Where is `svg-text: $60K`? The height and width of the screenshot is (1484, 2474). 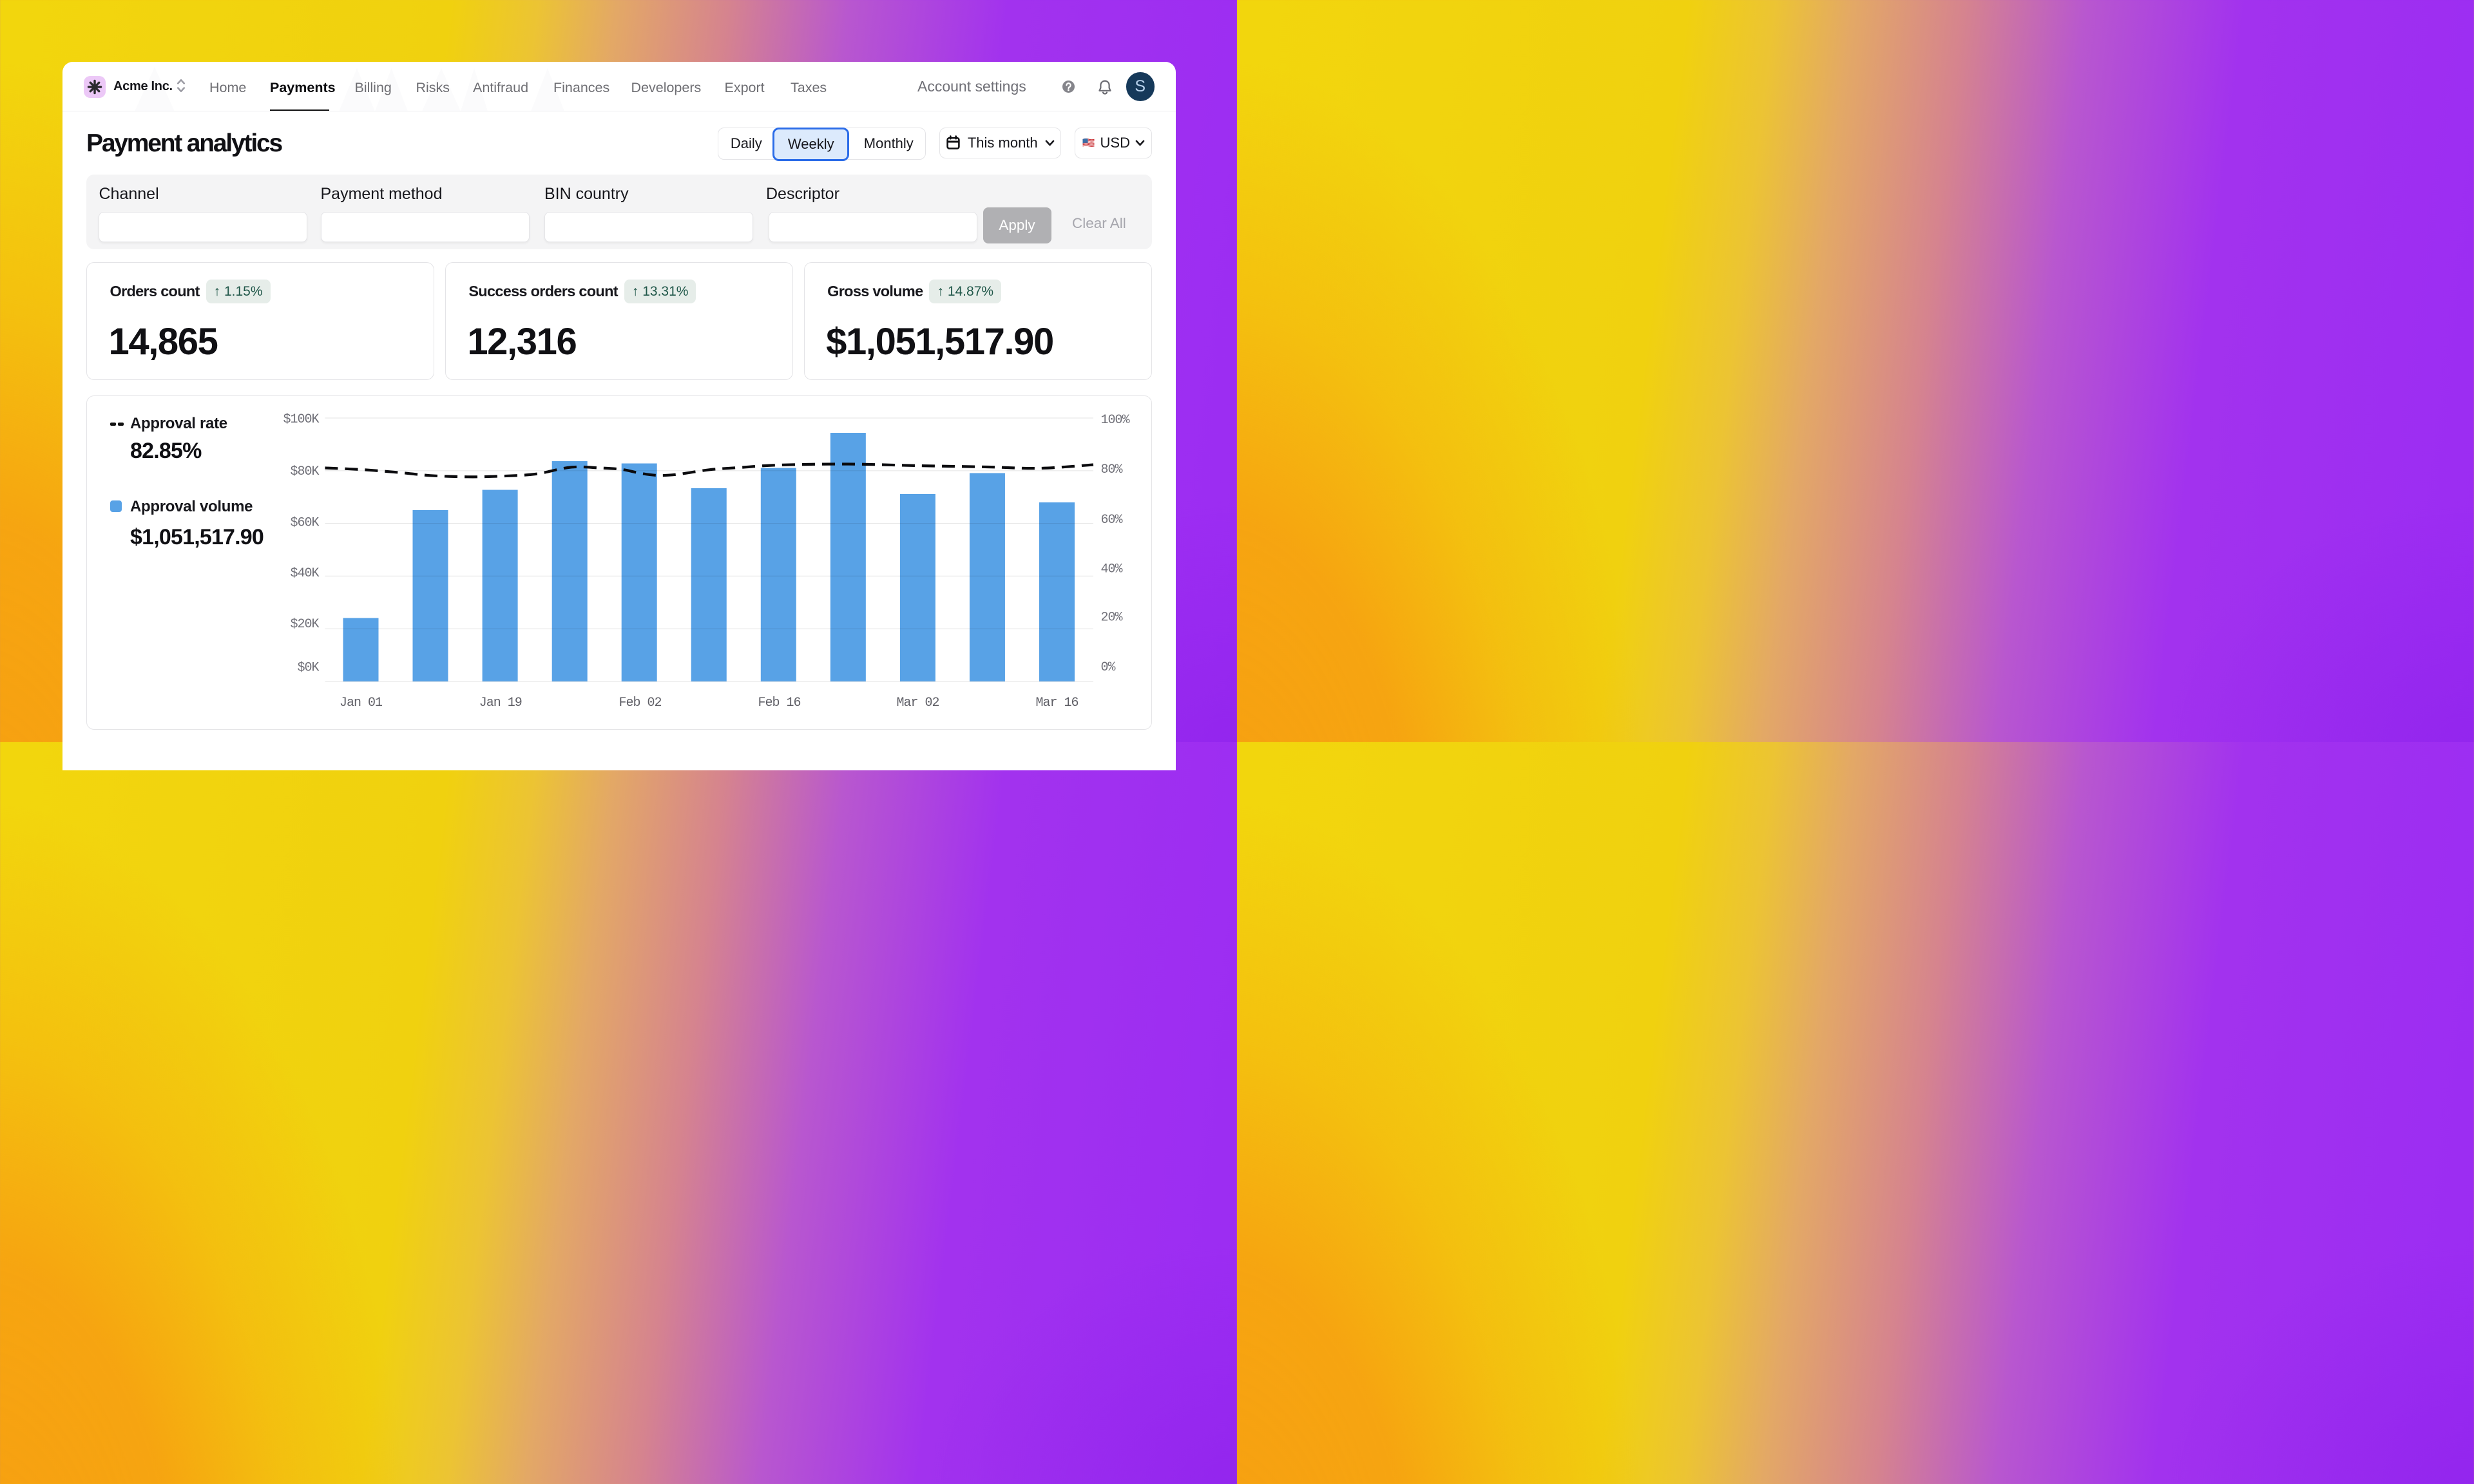
svg-text: $60K is located at coordinates (304, 523).